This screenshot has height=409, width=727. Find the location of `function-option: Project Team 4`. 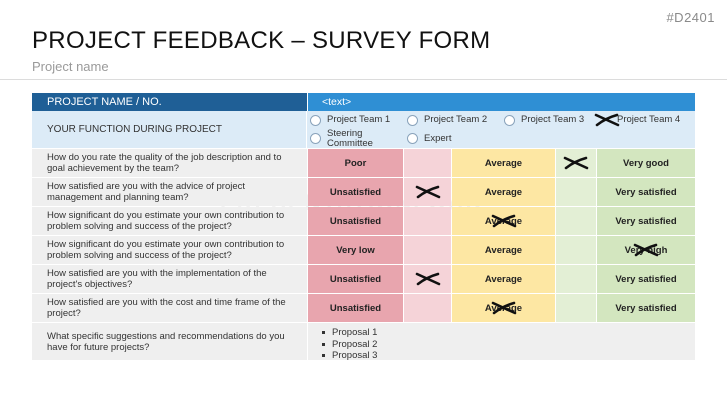

function-option: Project Team 4 is located at coordinates (644, 120).